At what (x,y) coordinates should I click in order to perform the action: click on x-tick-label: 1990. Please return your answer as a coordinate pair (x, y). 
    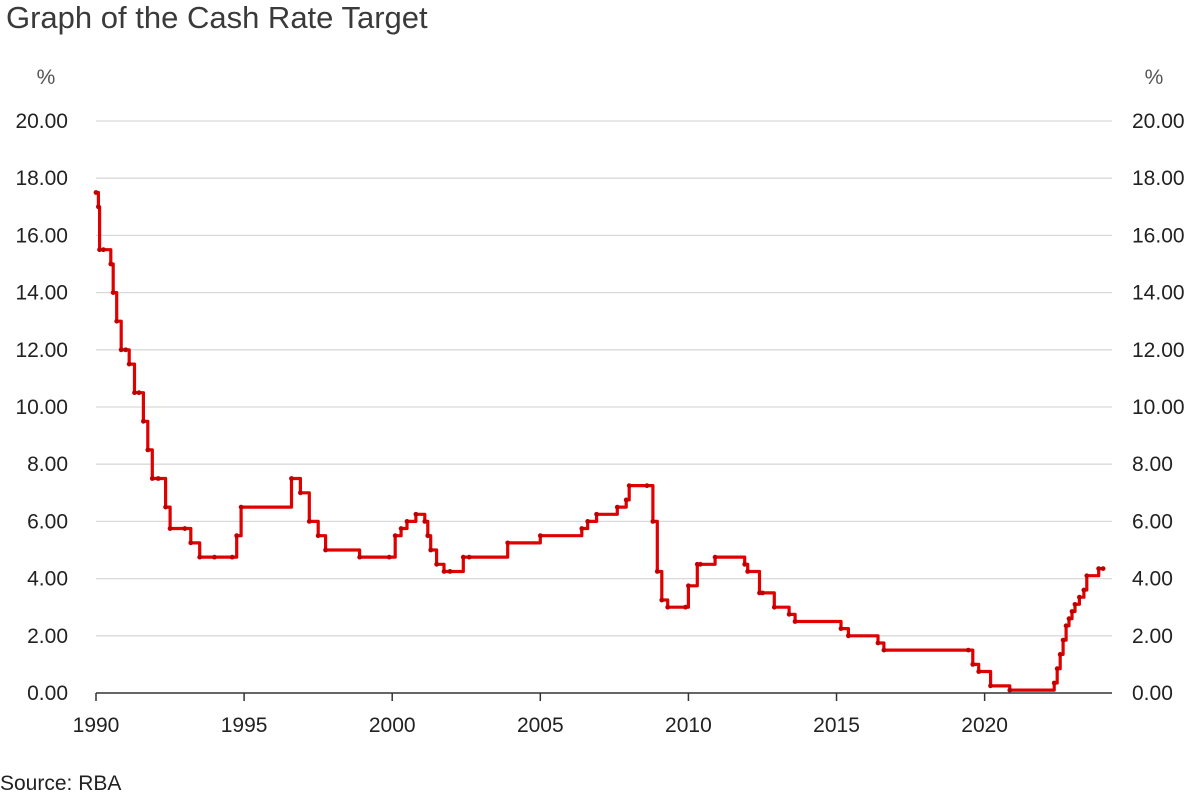
    Looking at the image, I should click on (96, 725).